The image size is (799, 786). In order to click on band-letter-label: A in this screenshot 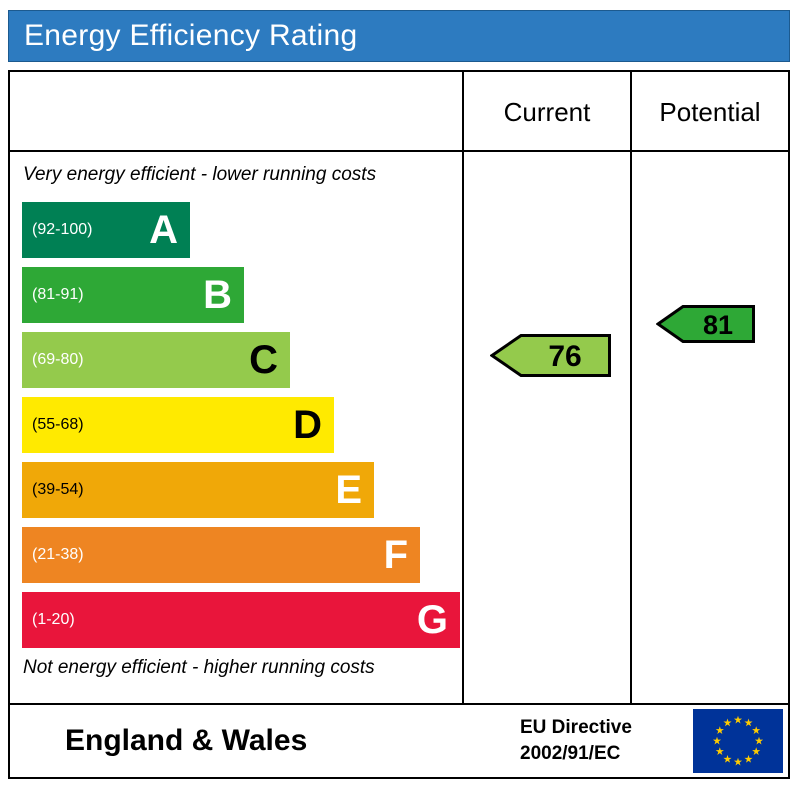, I will do `click(163, 230)`.